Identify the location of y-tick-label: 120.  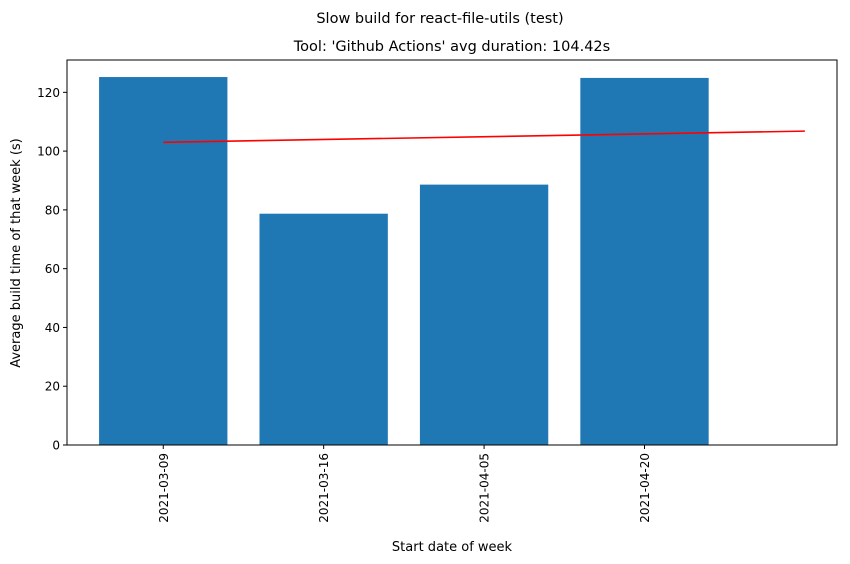
(48, 93).